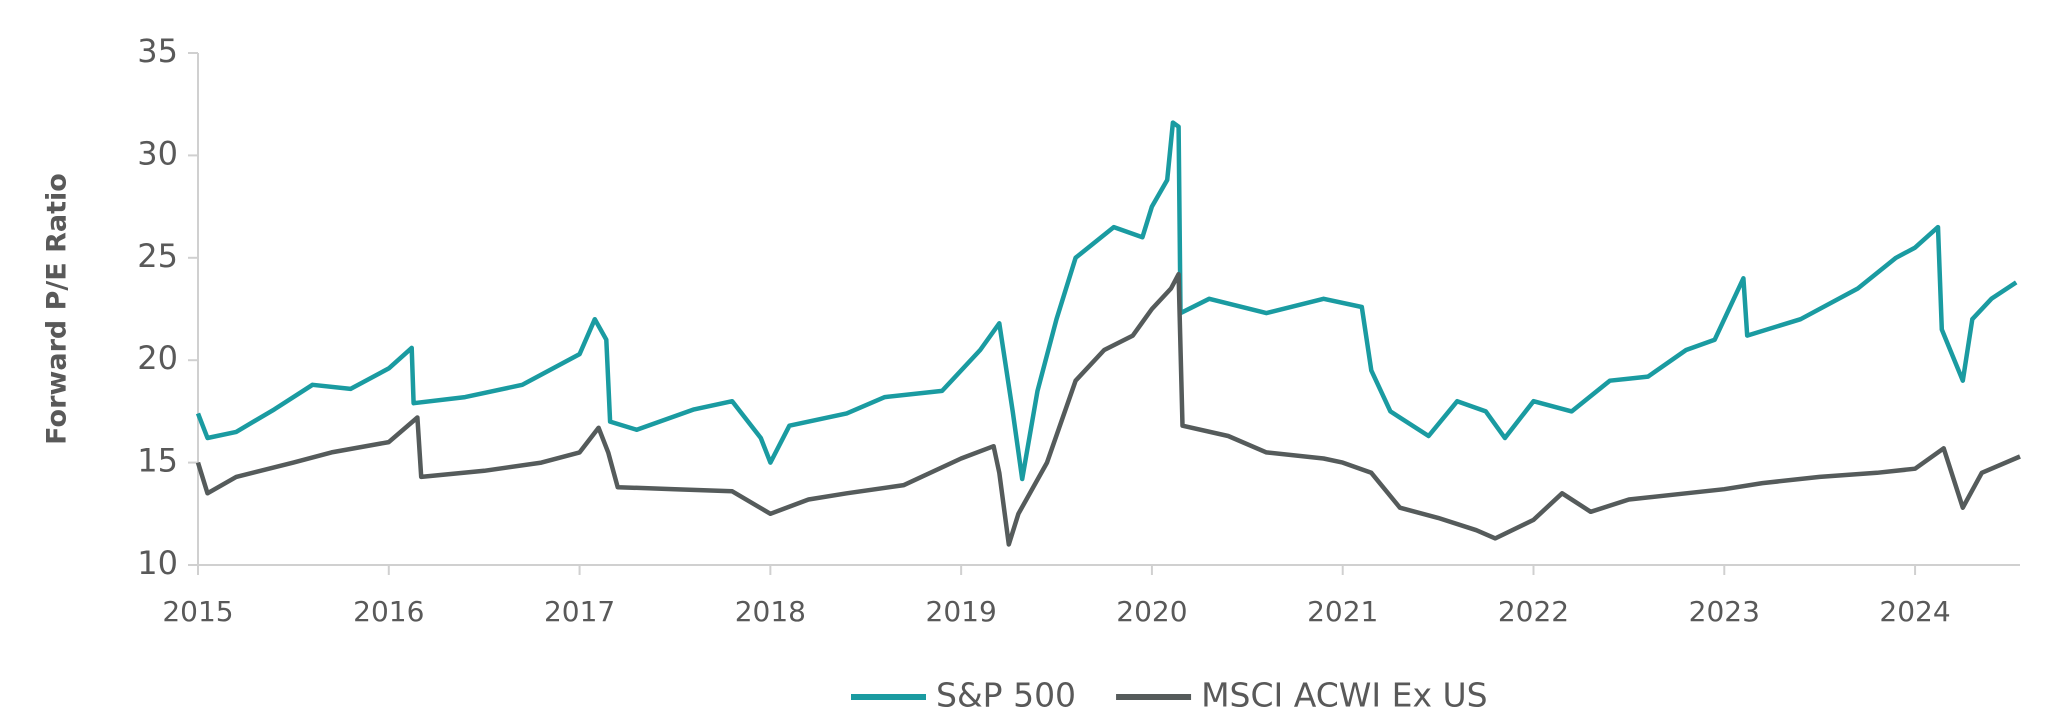  I want to click on x-tick-label: 2022, so click(1533, 611).